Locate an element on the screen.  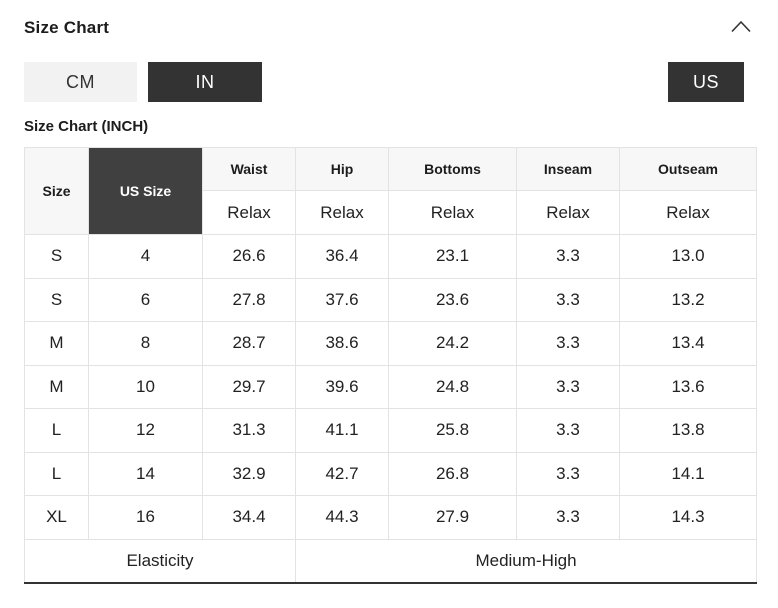
unit-toggle-row: CM IN US is located at coordinates (389, 82).